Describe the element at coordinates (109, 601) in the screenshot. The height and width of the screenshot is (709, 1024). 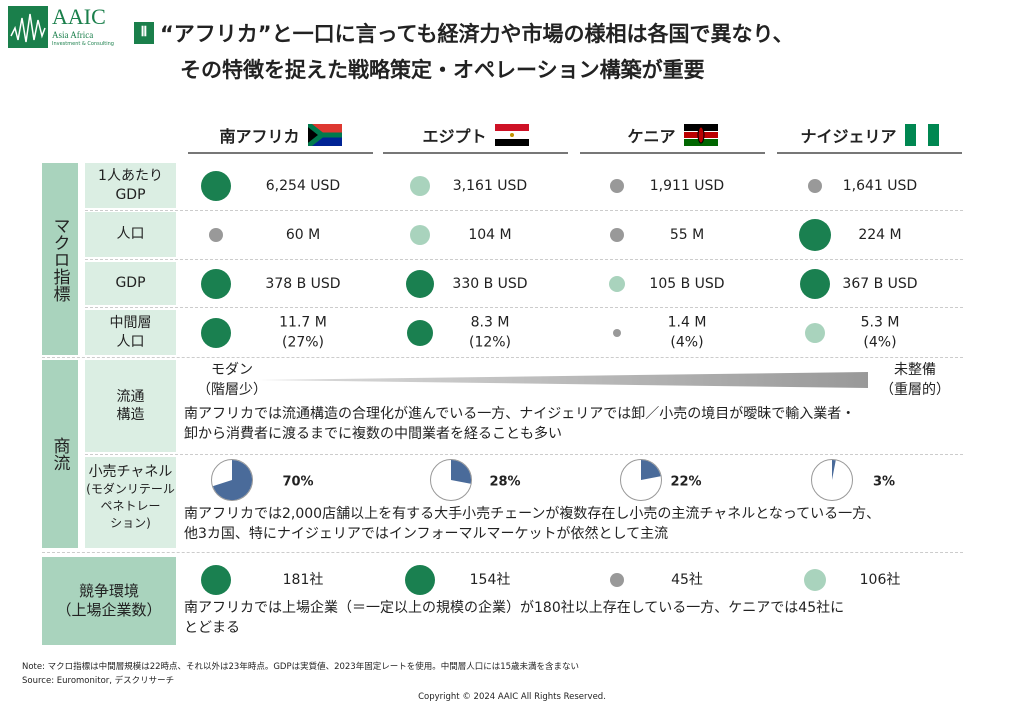
I see `group-competition: 競争環境 （上場企業数）` at that location.